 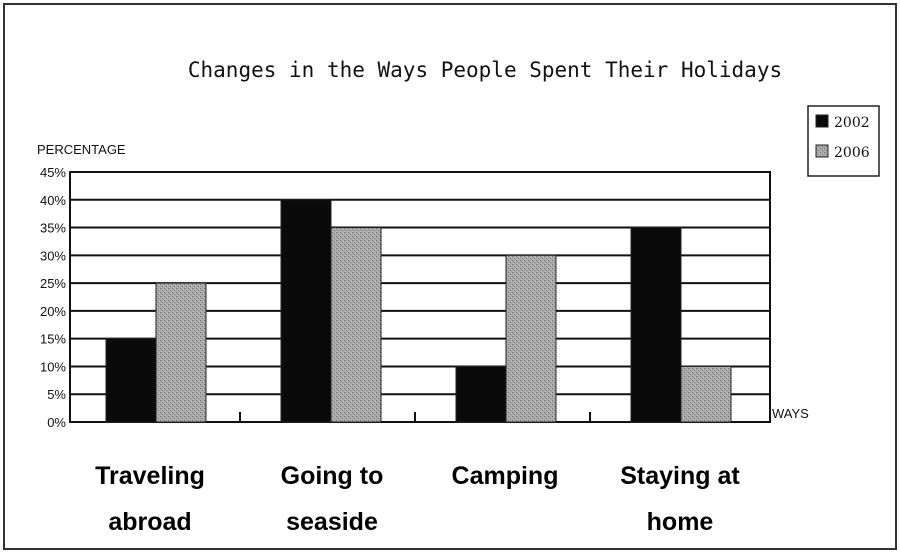 I want to click on y-tick-label: 25%, so click(x=53, y=283).